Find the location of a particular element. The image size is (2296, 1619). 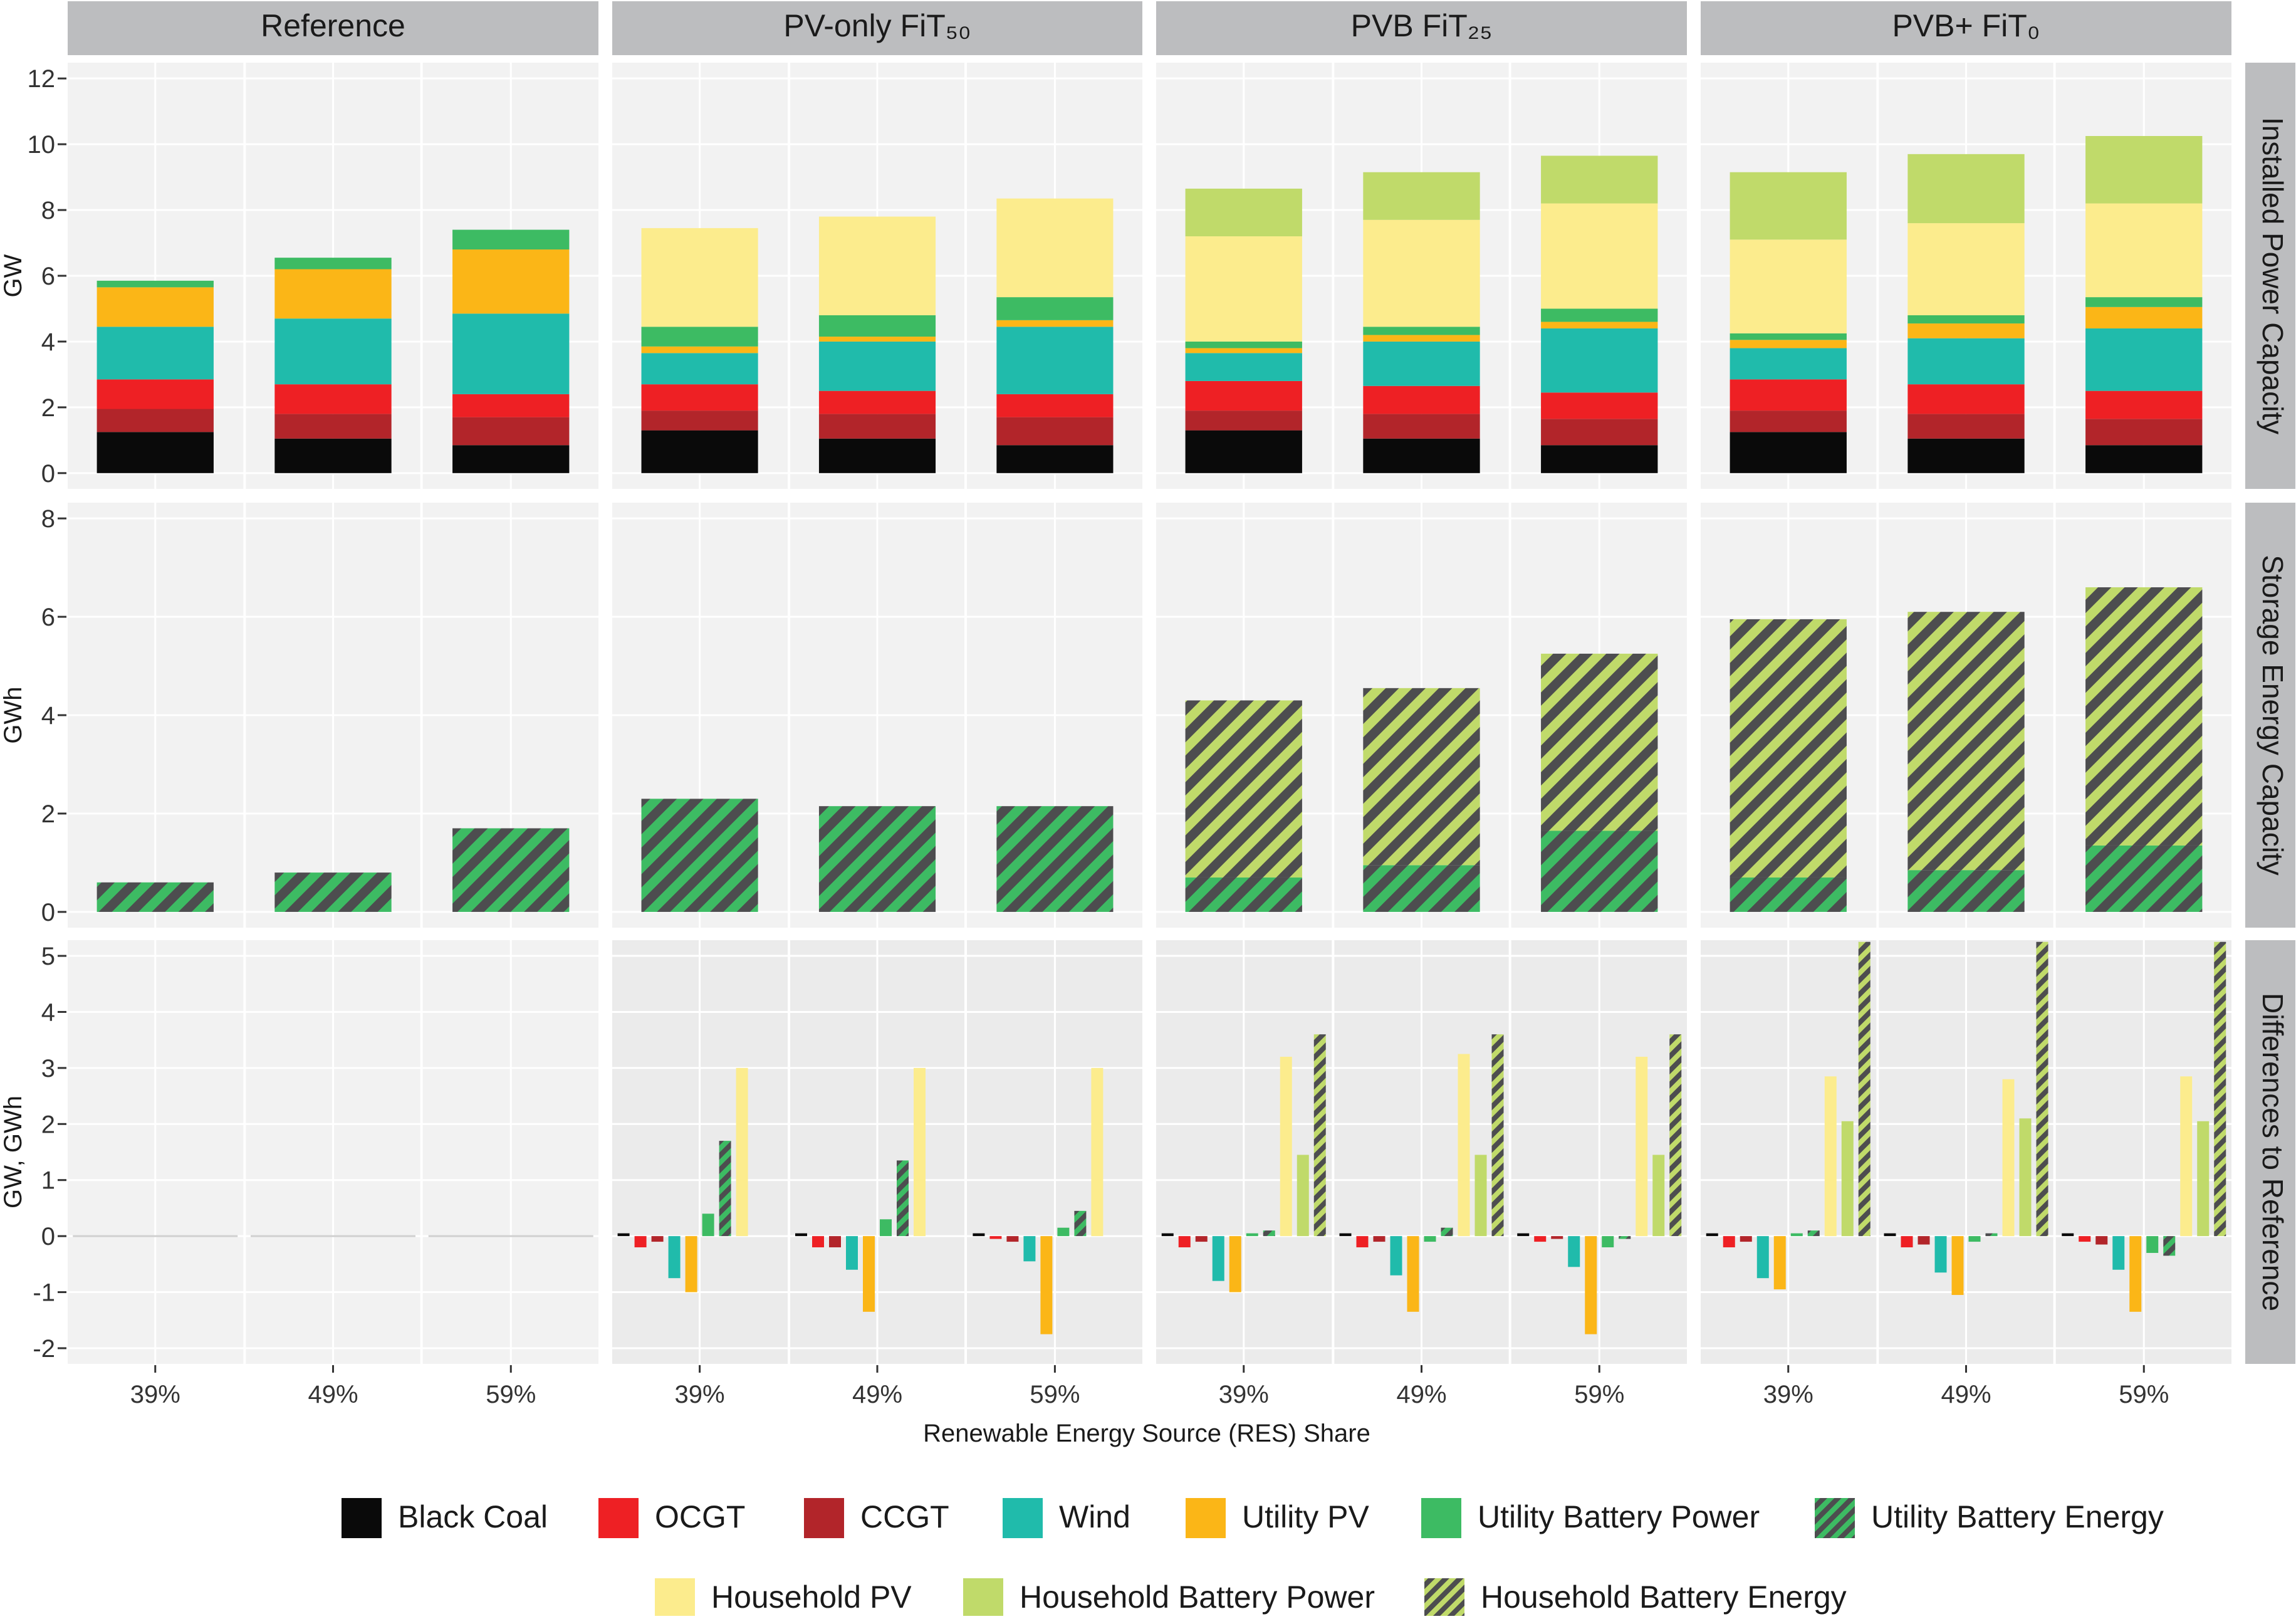

legend-label: Household PV is located at coordinates (811, 1598).